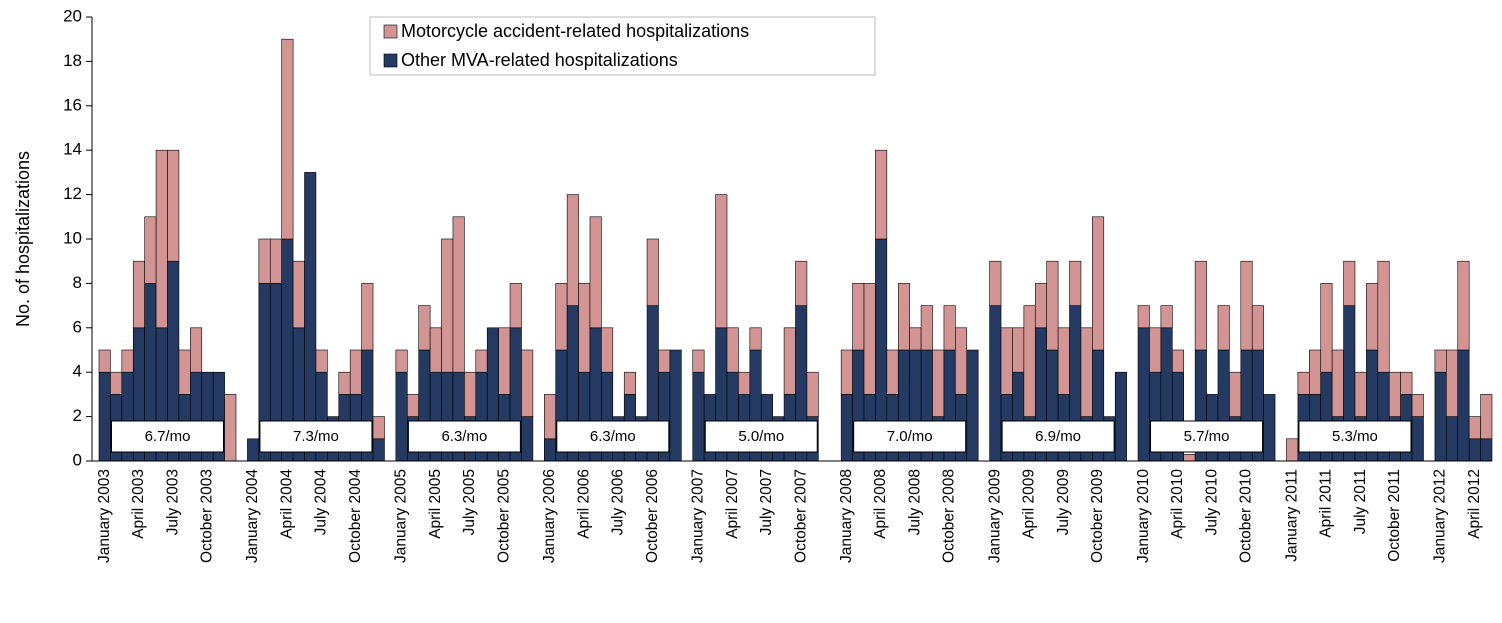  I want to click on x-tick-label: July 2006, so click(618, 502).